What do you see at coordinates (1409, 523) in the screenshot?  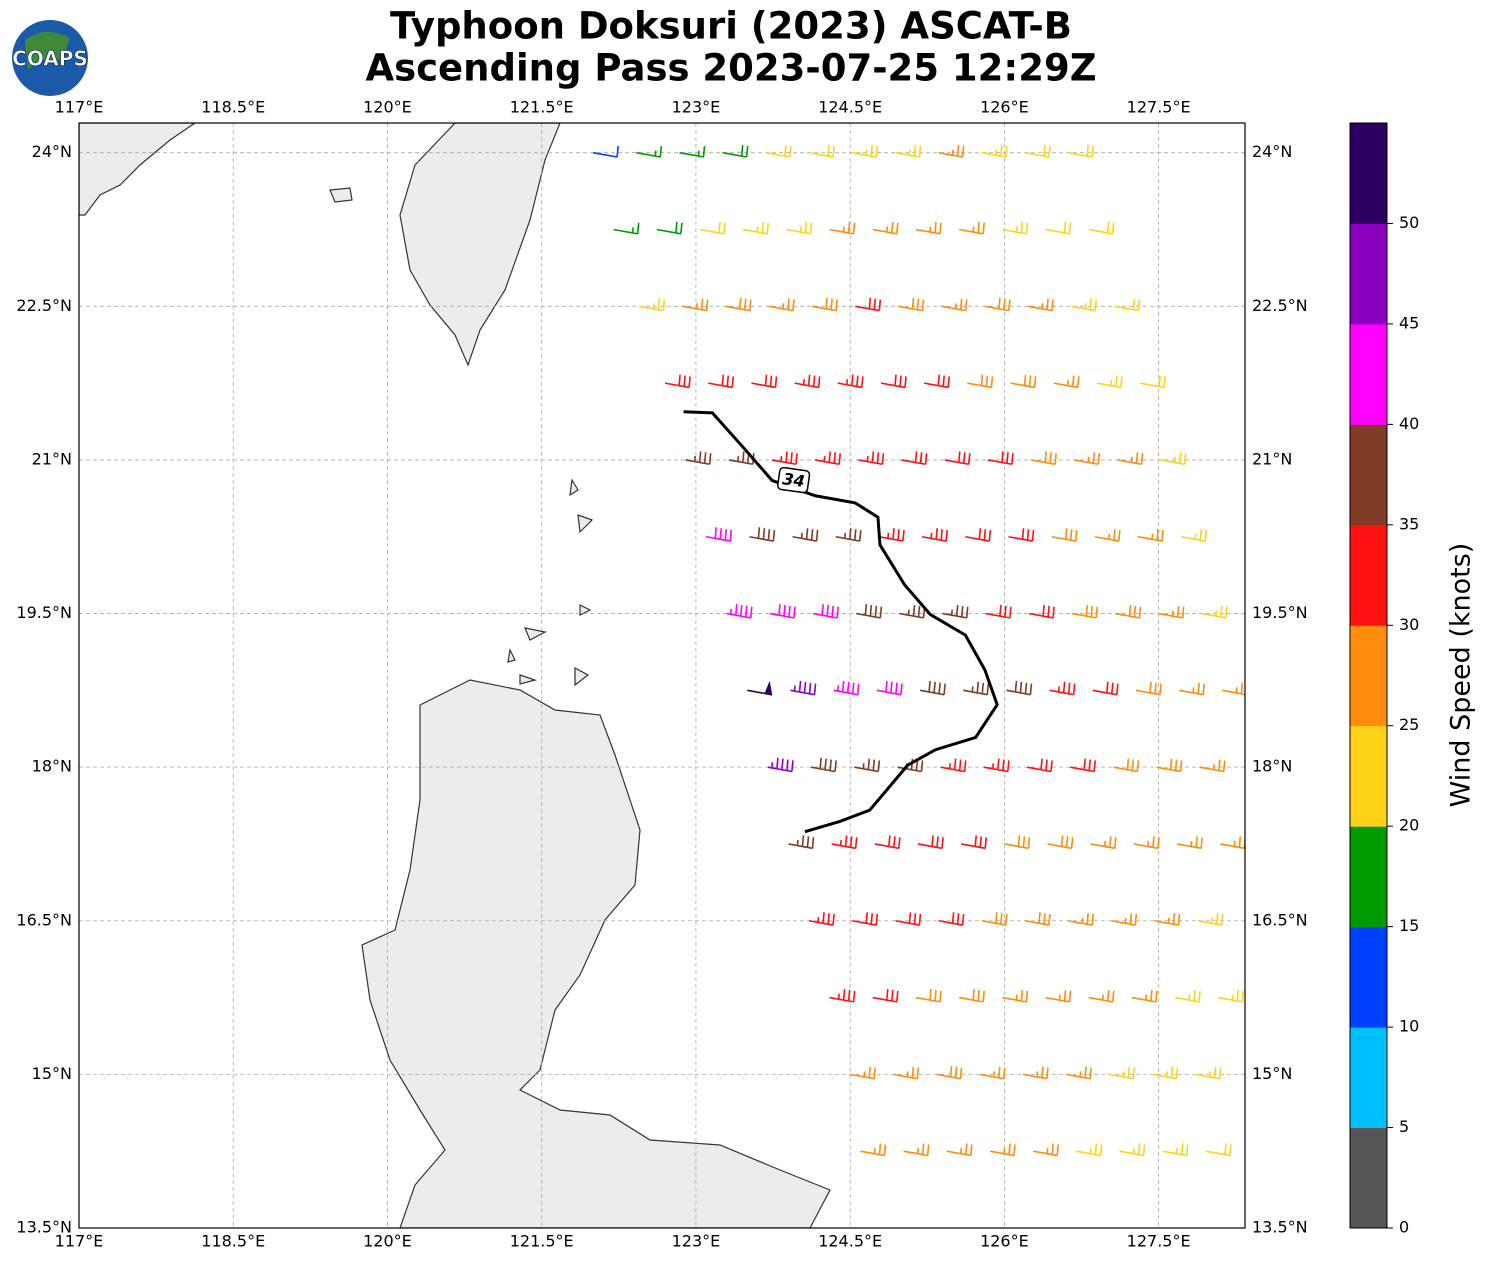 I see `colorbar-tick-label: 35` at bounding box center [1409, 523].